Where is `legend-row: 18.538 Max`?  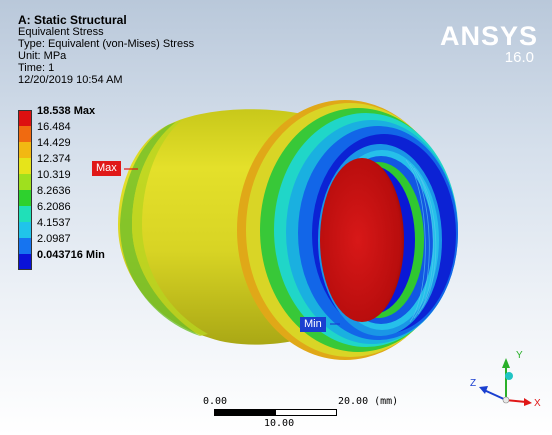 legend-row: 18.538 Max is located at coordinates (118, 115).